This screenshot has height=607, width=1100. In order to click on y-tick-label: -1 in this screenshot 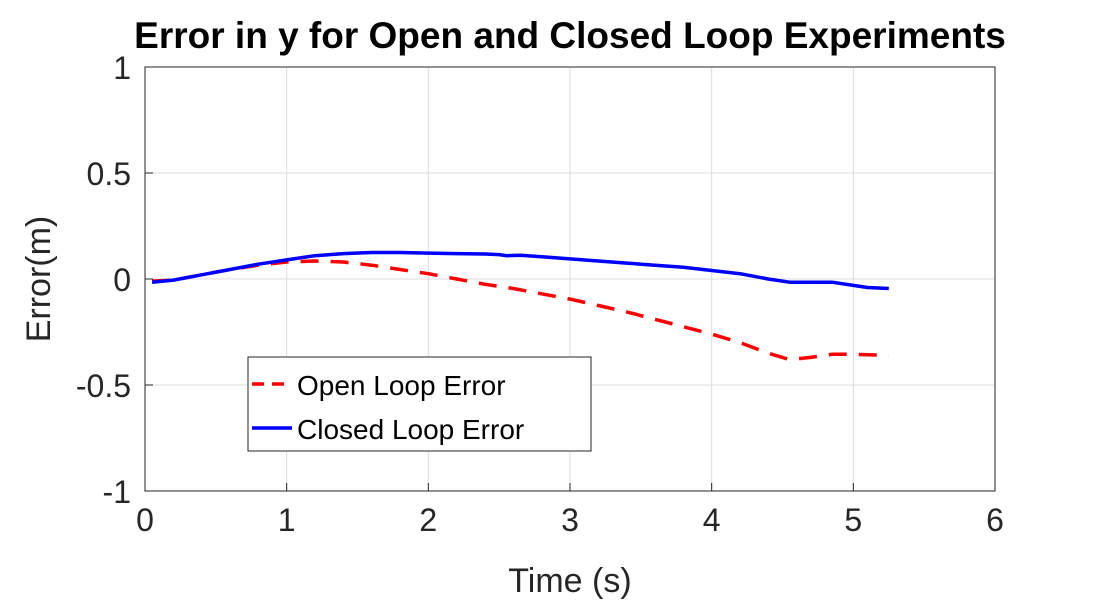, I will do `click(117, 492)`.